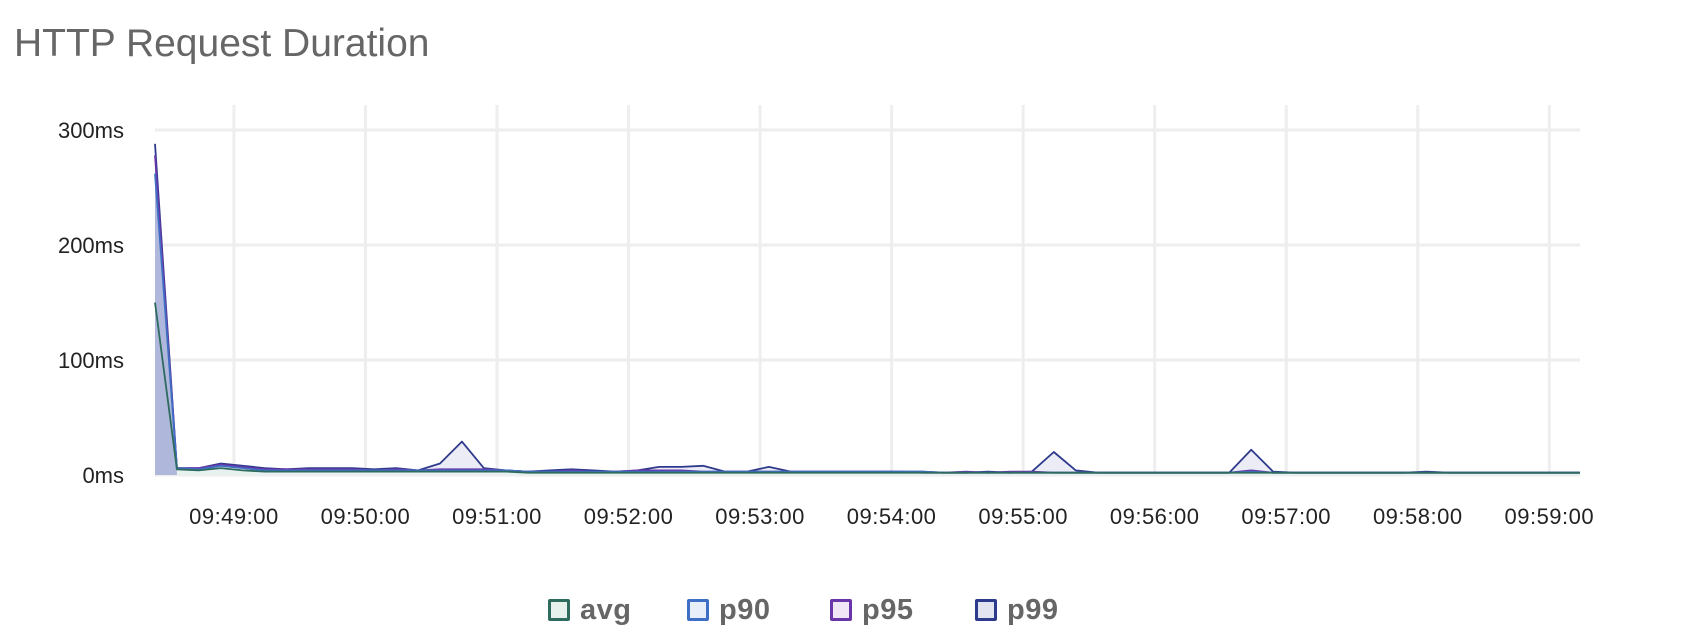  I want to click on legend-item-p90: p90, so click(728, 610).